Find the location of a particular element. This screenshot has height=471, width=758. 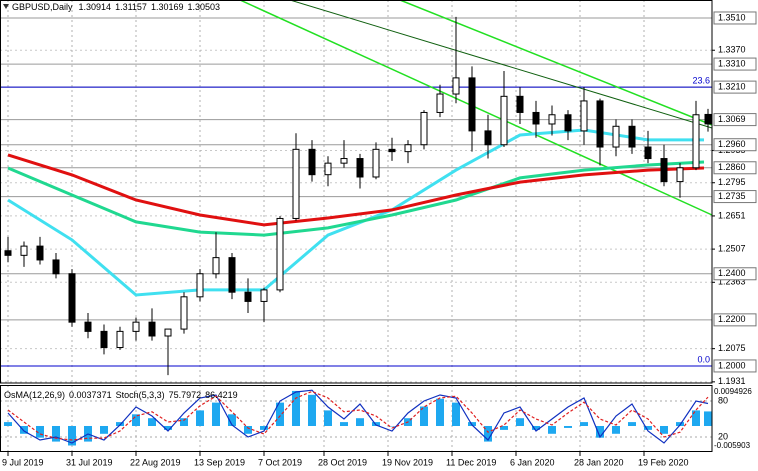

level-label: 1.2200 is located at coordinates (732, 319).